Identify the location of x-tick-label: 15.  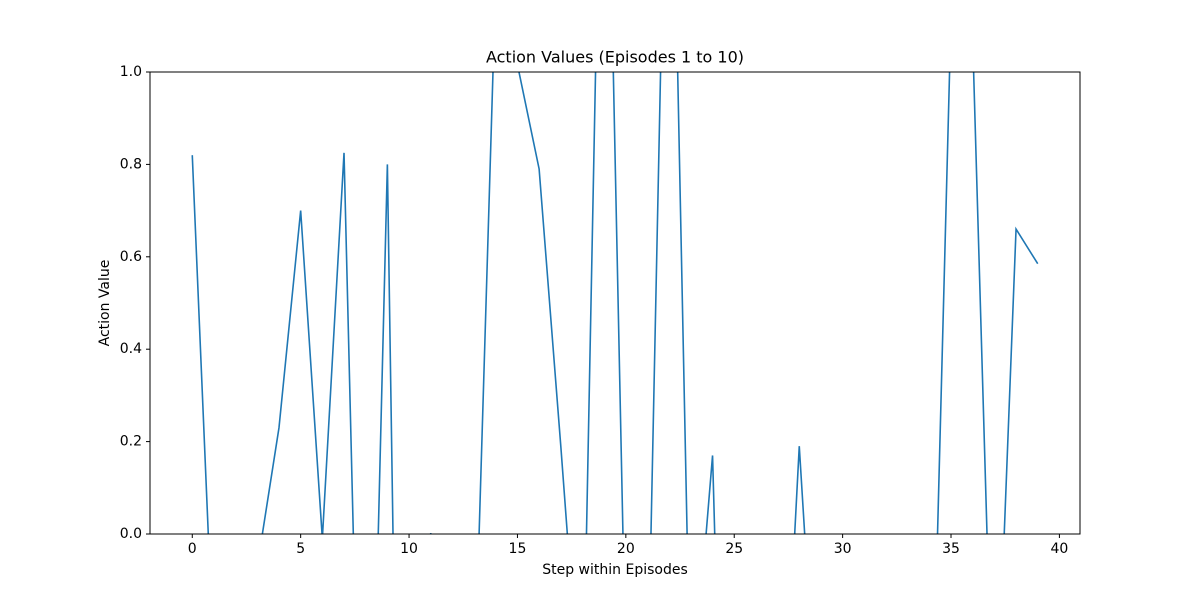
(518, 549).